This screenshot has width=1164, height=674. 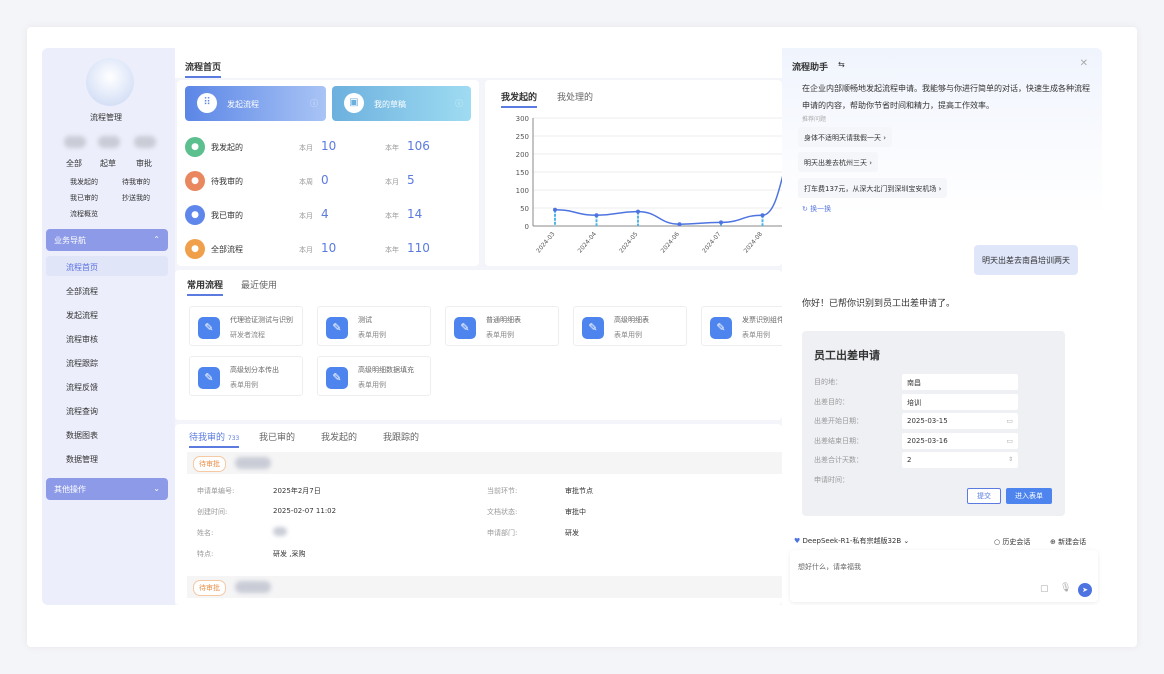 I want to click on sidebar-item: 流程反馈, so click(x=82, y=387).